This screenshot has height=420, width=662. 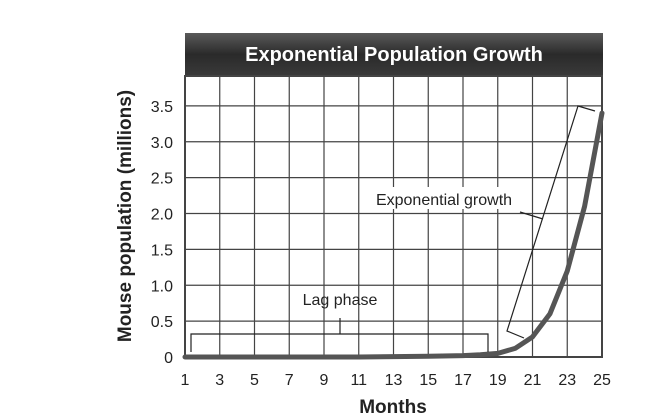 I want to click on chart-title: Exponential Population Growth, so click(x=394, y=55).